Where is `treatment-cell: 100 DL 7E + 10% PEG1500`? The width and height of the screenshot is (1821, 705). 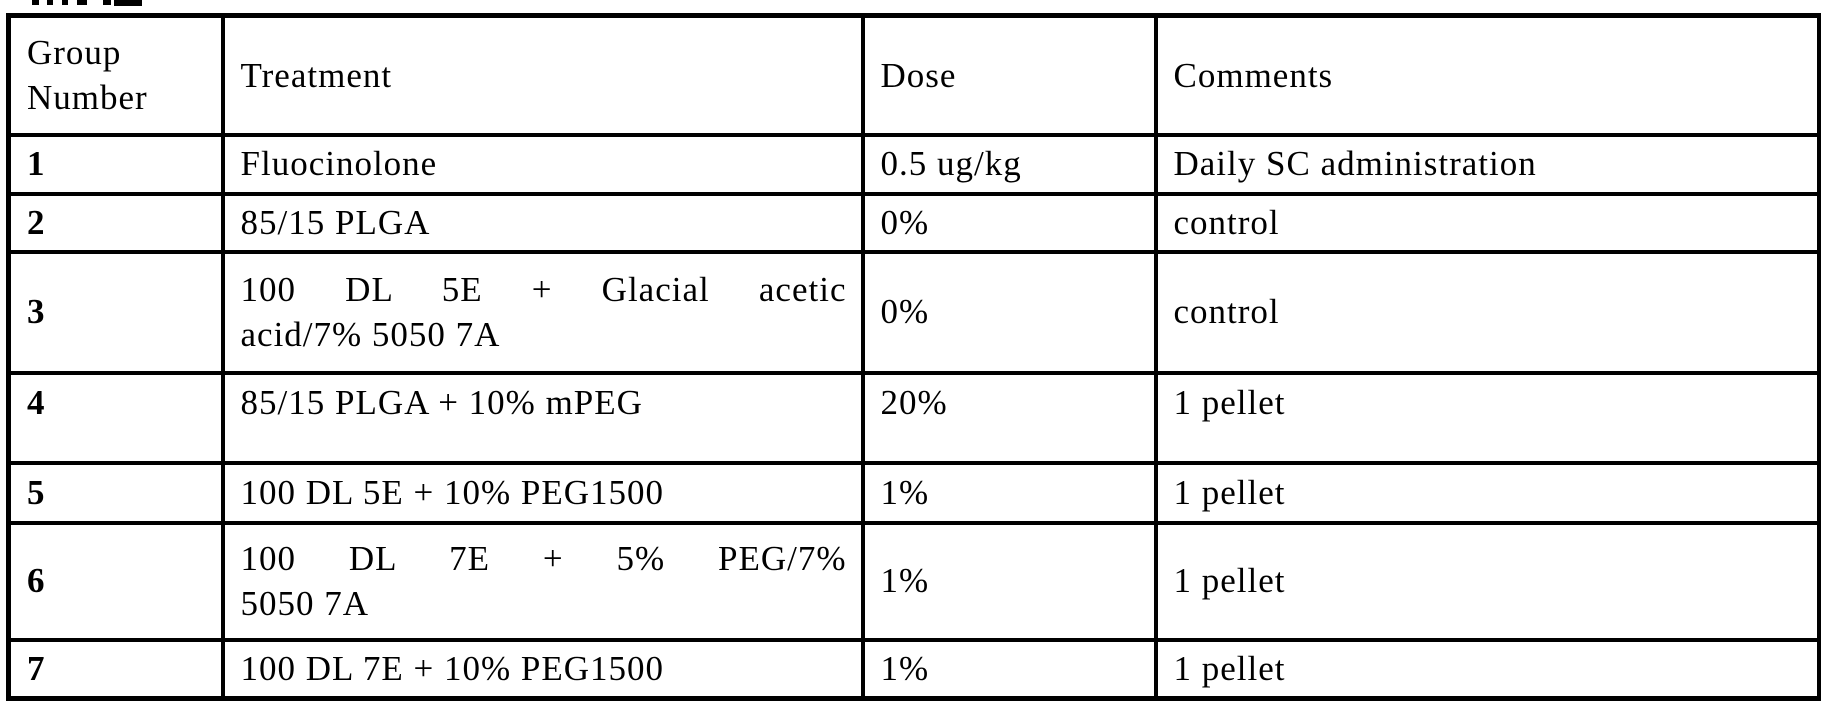
treatment-cell: 100 DL 7E + 10% PEG1500 is located at coordinates (542, 669).